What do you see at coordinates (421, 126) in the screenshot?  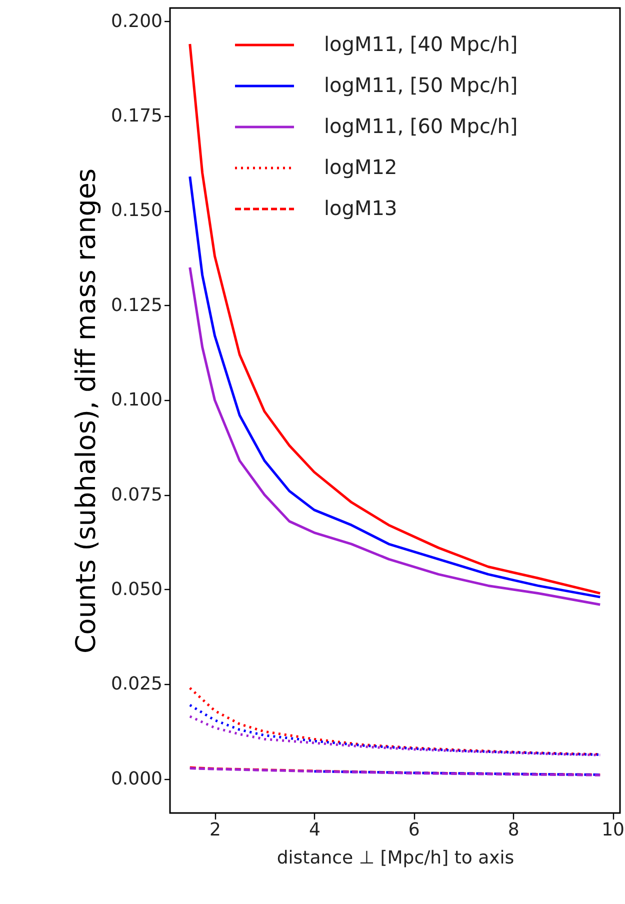 I see `legend-label: logM11, [60 Mpc/h]` at bounding box center [421, 126].